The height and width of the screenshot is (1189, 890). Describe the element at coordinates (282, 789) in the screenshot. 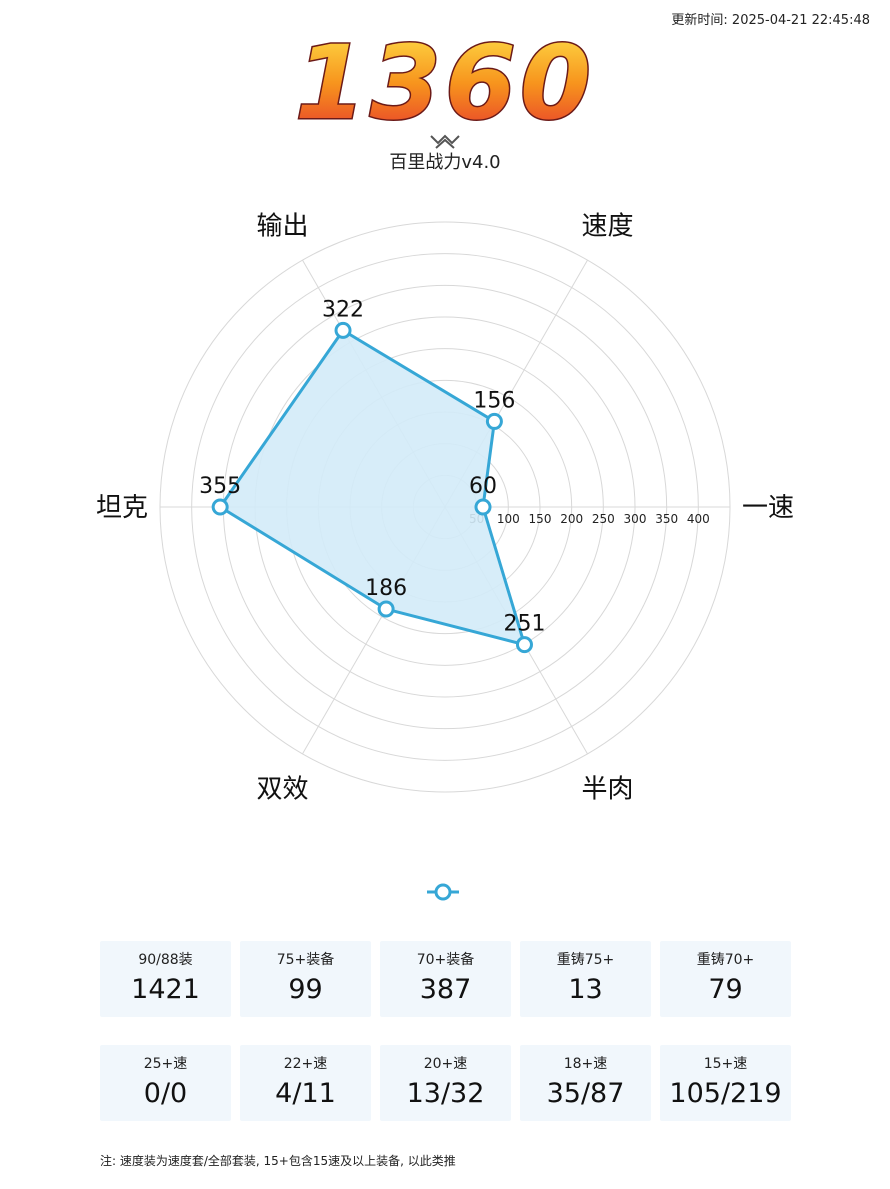

I see `axis-label: 双效` at that location.